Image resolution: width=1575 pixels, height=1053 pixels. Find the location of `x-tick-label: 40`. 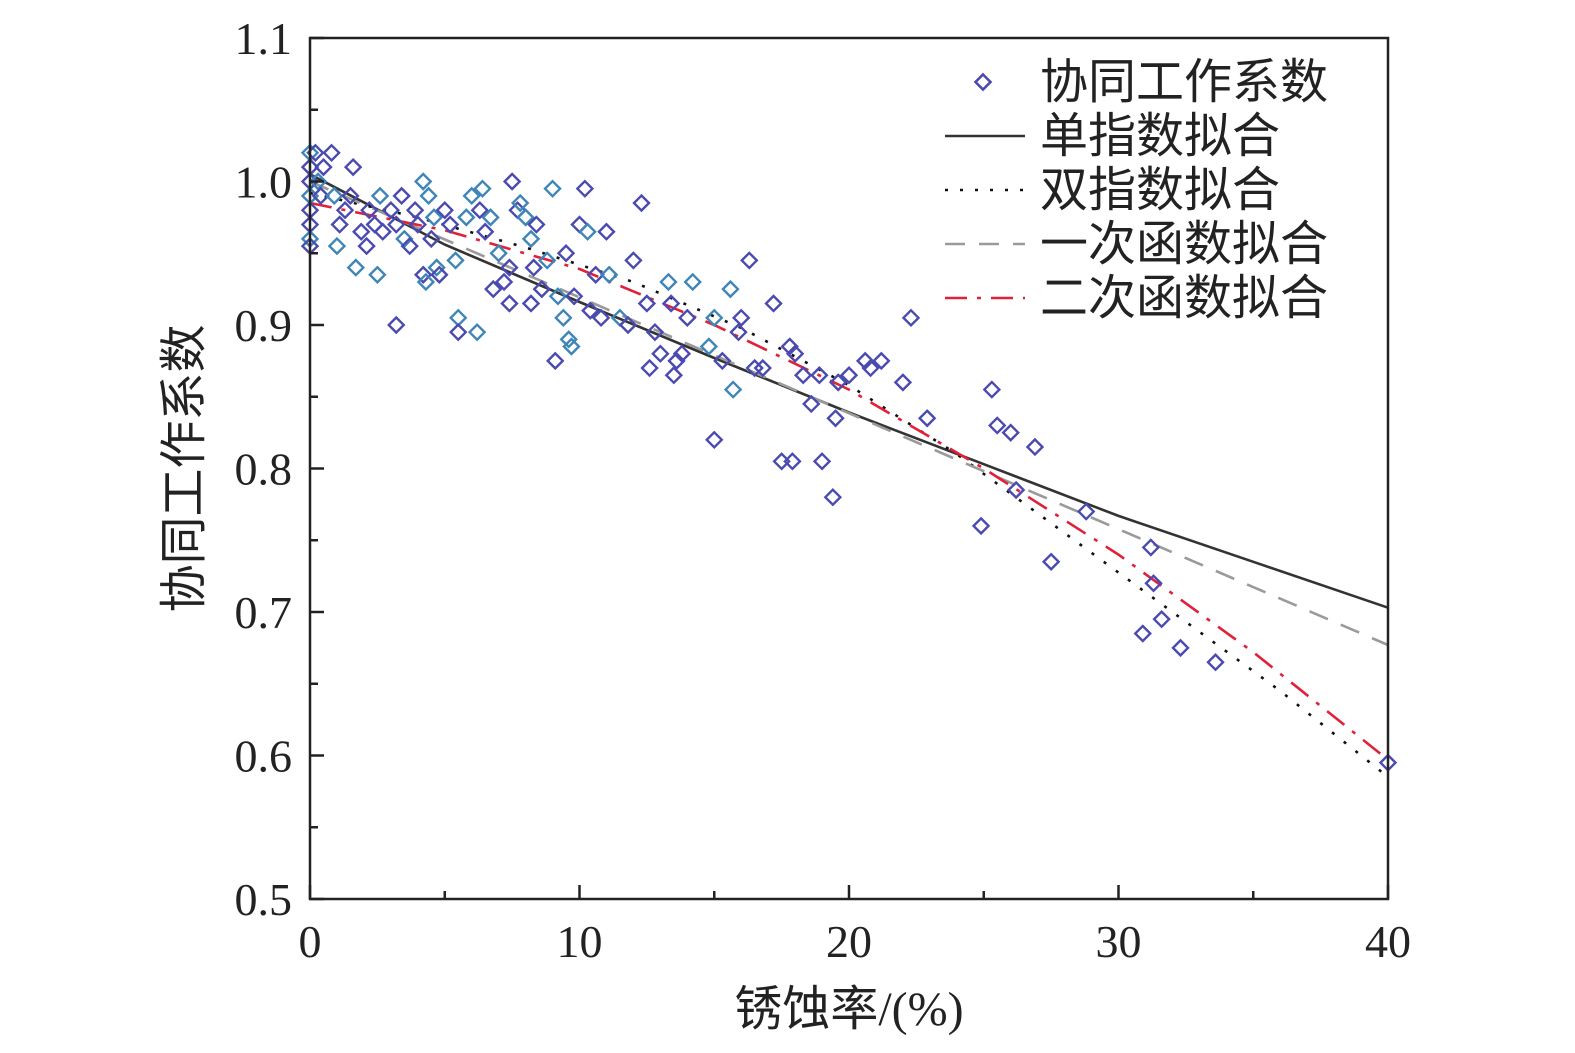

x-tick-label: 40 is located at coordinates (1388, 941).